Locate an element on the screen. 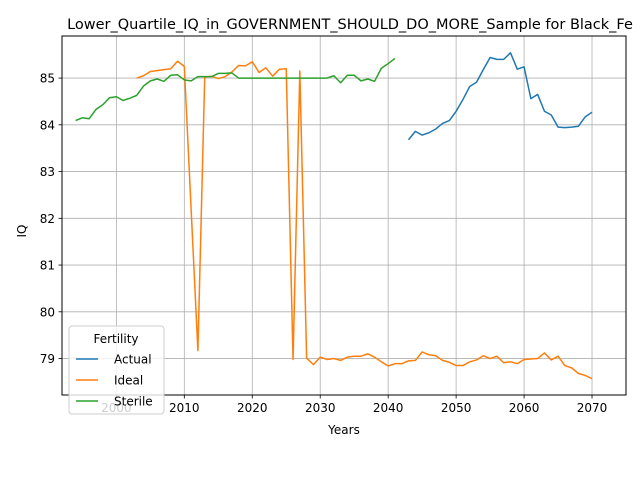 This screenshot has height=480, width=640. y-tick-label: 79 is located at coordinates (47, 359).